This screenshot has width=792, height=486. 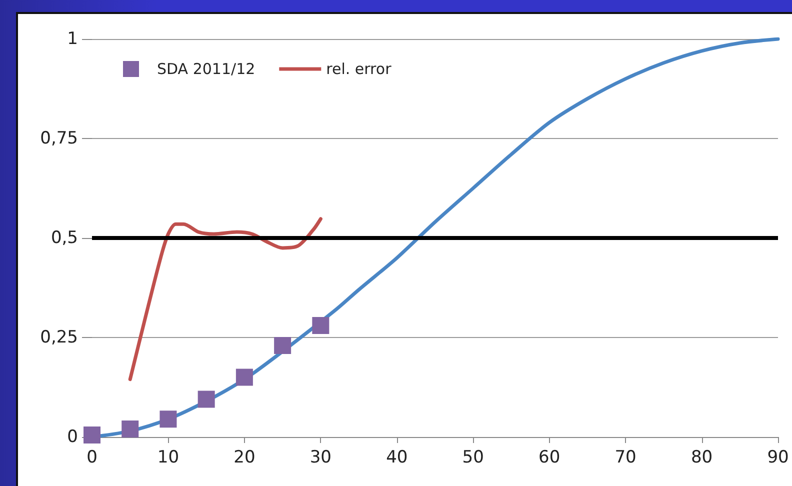 What do you see at coordinates (473, 458) in the screenshot?
I see `x-tick-label: 50` at bounding box center [473, 458].